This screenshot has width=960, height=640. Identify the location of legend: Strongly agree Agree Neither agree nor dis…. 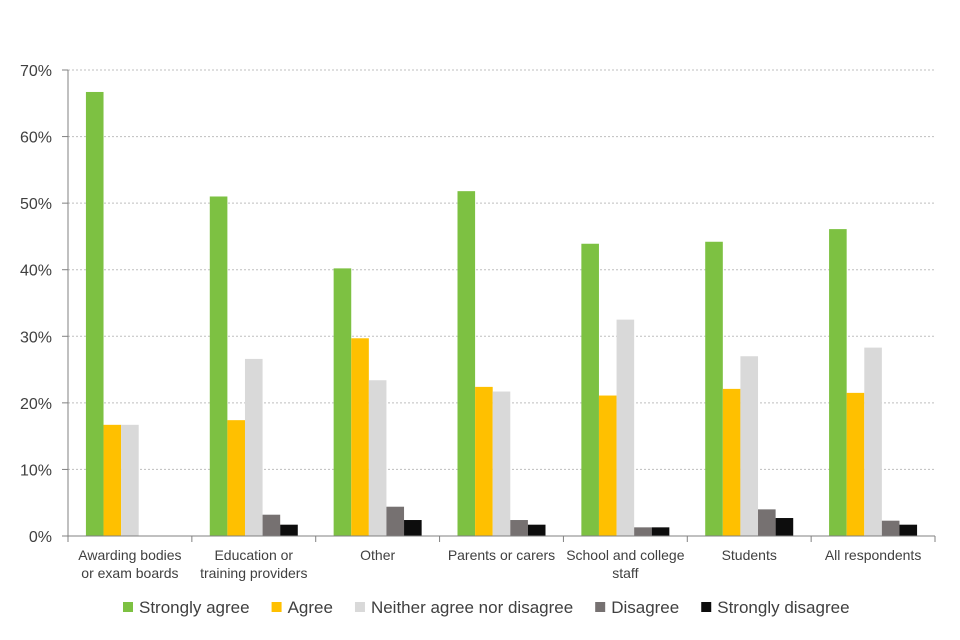
(486, 607).